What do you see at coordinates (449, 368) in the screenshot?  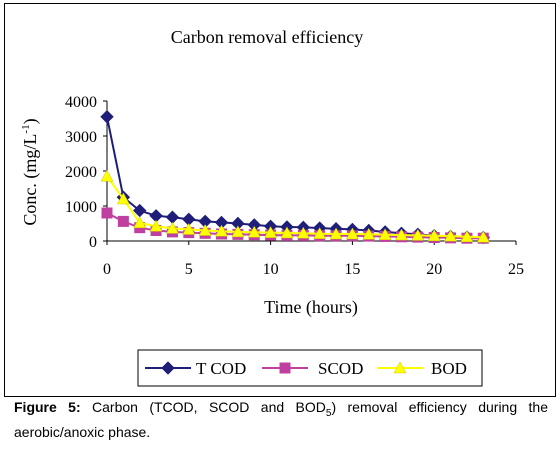 I see `legend-label-bod: BOD` at bounding box center [449, 368].